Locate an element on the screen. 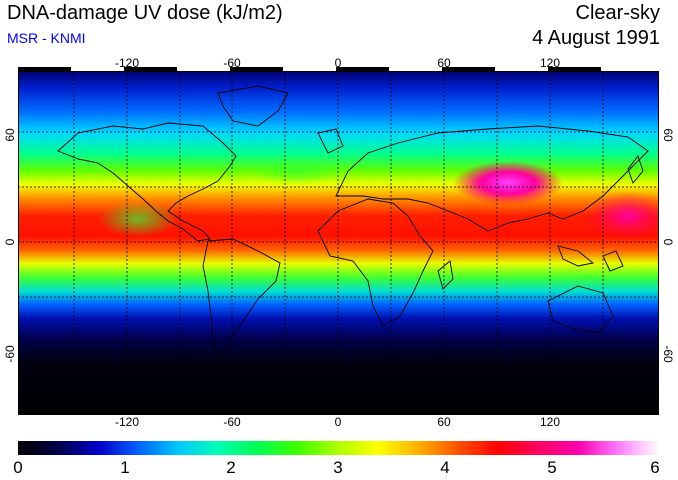 The width and height of the screenshot is (678, 480). lat-tick-right: 0 is located at coordinates (668, 242).